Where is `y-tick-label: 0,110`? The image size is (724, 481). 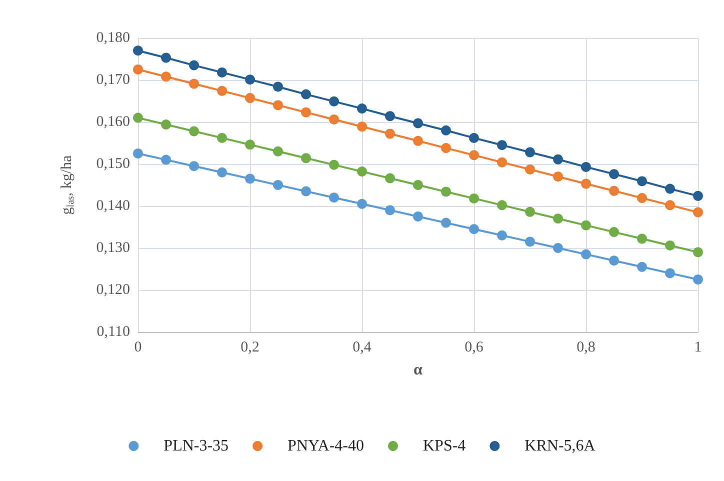 y-tick-label: 0,110 is located at coordinates (113, 332).